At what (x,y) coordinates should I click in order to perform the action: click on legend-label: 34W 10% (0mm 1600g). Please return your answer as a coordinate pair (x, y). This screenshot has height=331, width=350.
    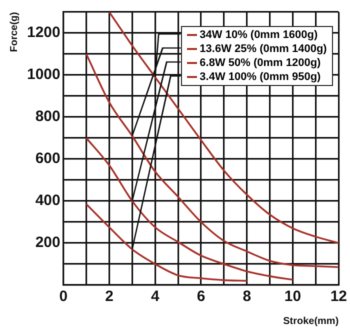
    Looking at the image, I should click on (259, 35).